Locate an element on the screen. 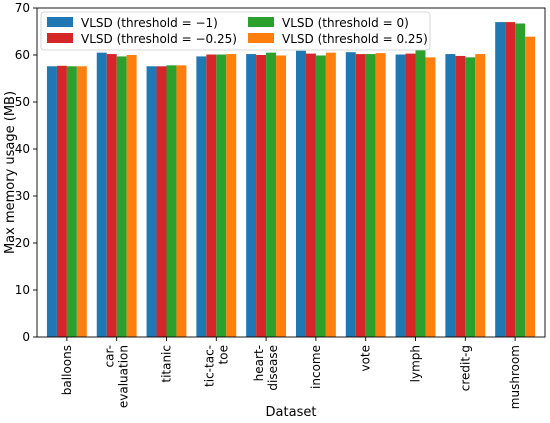 The width and height of the screenshot is (550, 423). x-tick-label: income is located at coordinates (316, 367).